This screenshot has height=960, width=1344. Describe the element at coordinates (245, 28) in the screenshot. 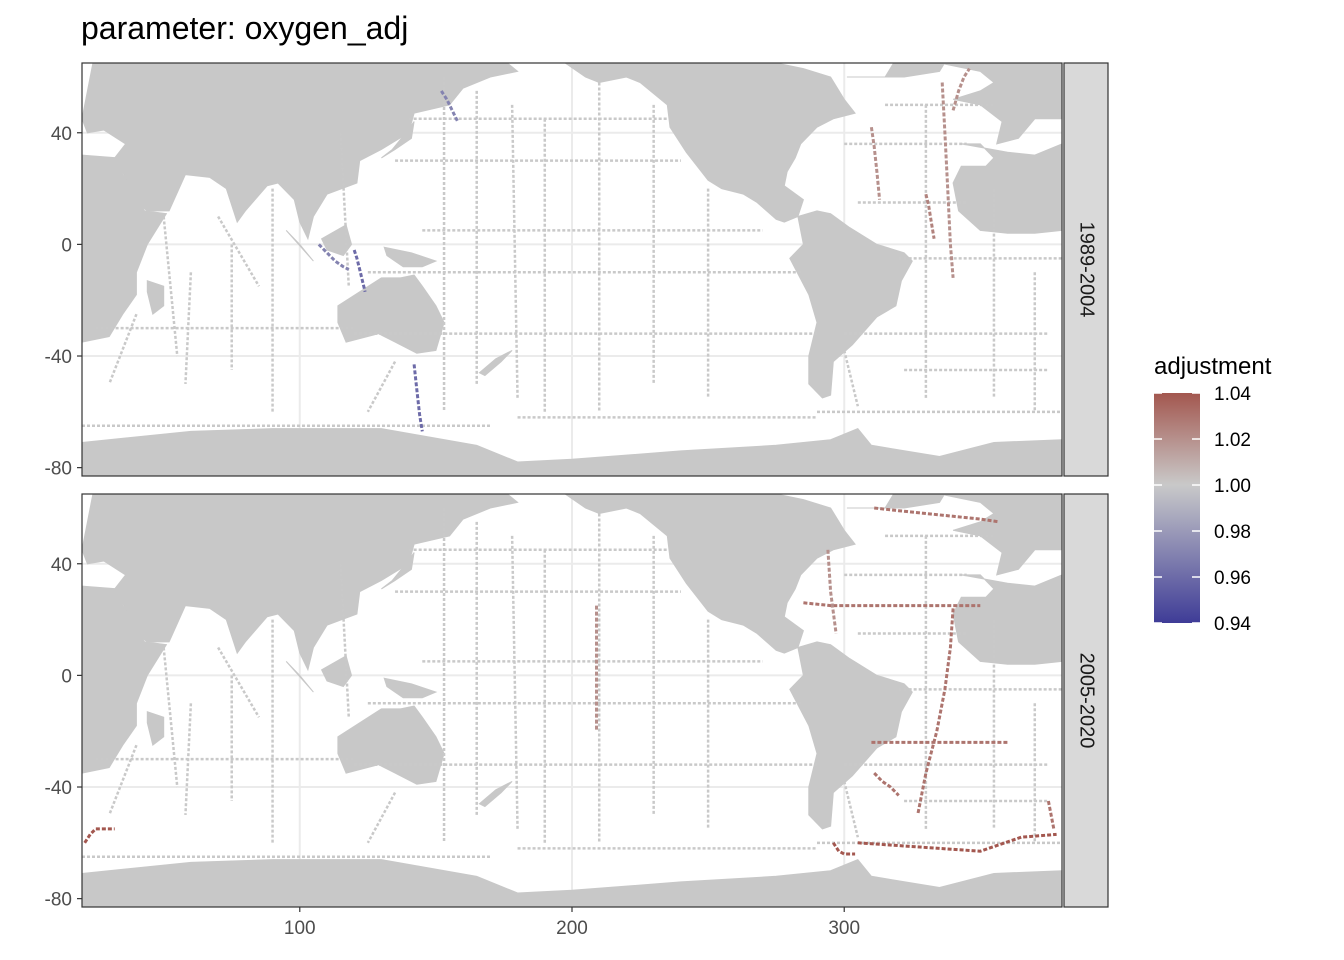

I see `chart-title: parameter: oxygen_adj` at that location.